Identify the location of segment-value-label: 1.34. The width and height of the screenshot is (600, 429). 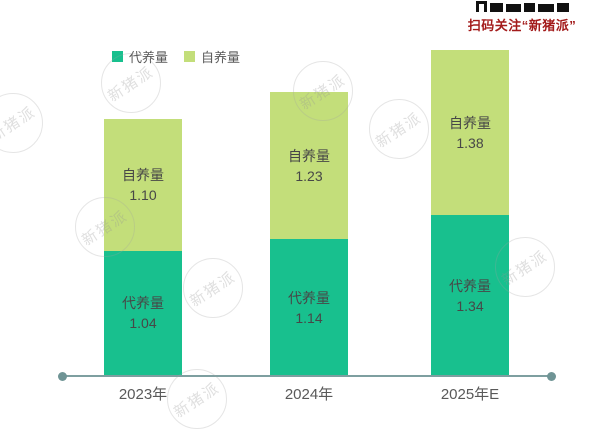
(470, 305).